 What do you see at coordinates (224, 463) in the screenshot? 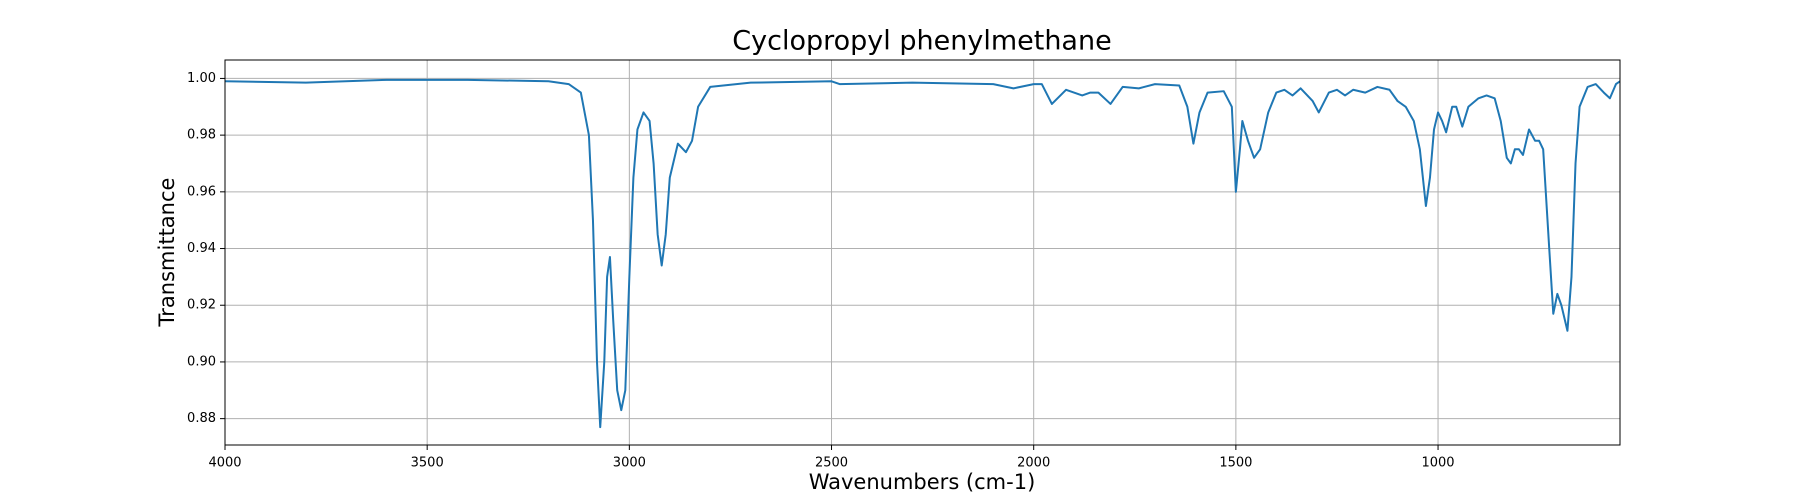
I see `x-tick-label: 4000` at bounding box center [224, 463].